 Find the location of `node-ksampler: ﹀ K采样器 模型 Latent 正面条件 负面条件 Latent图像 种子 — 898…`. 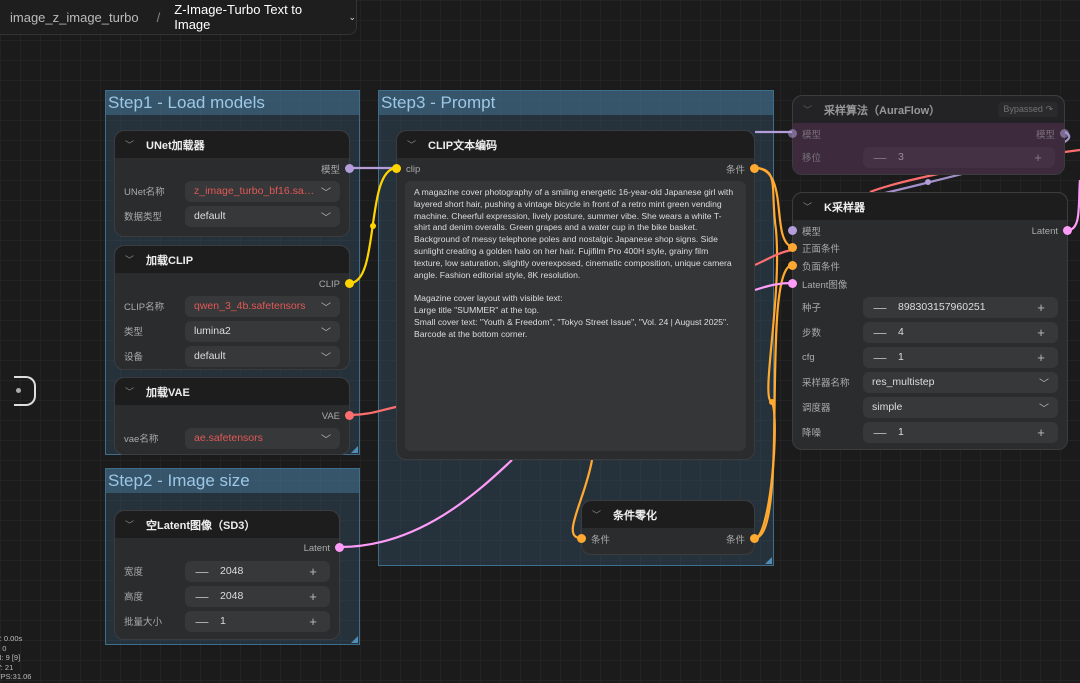

node-ksampler: ﹀ K采样器 模型 Latent 正面条件 负面条件 Latent图像 种子 — 898… is located at coordinates (930, 321).